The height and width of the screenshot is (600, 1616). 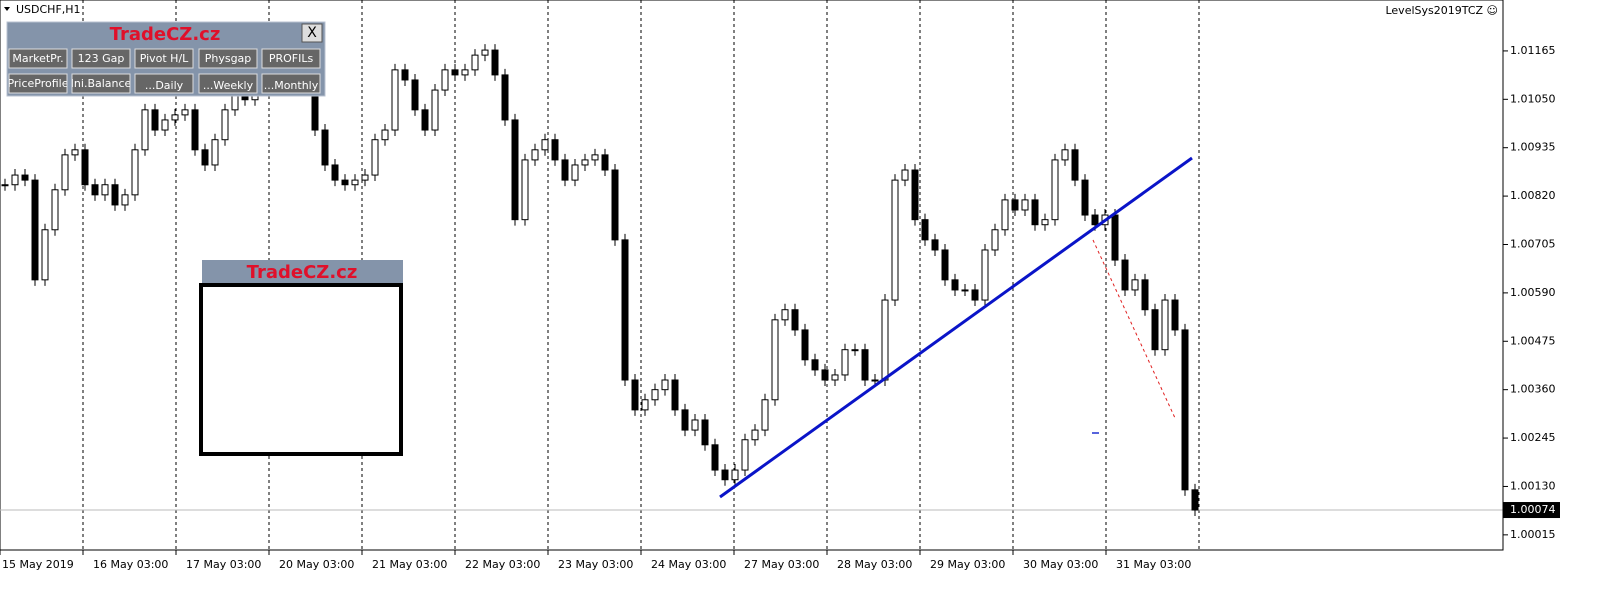 I want to click on x-tick-label: 20 May 03:00, so click(x=316, y=564).